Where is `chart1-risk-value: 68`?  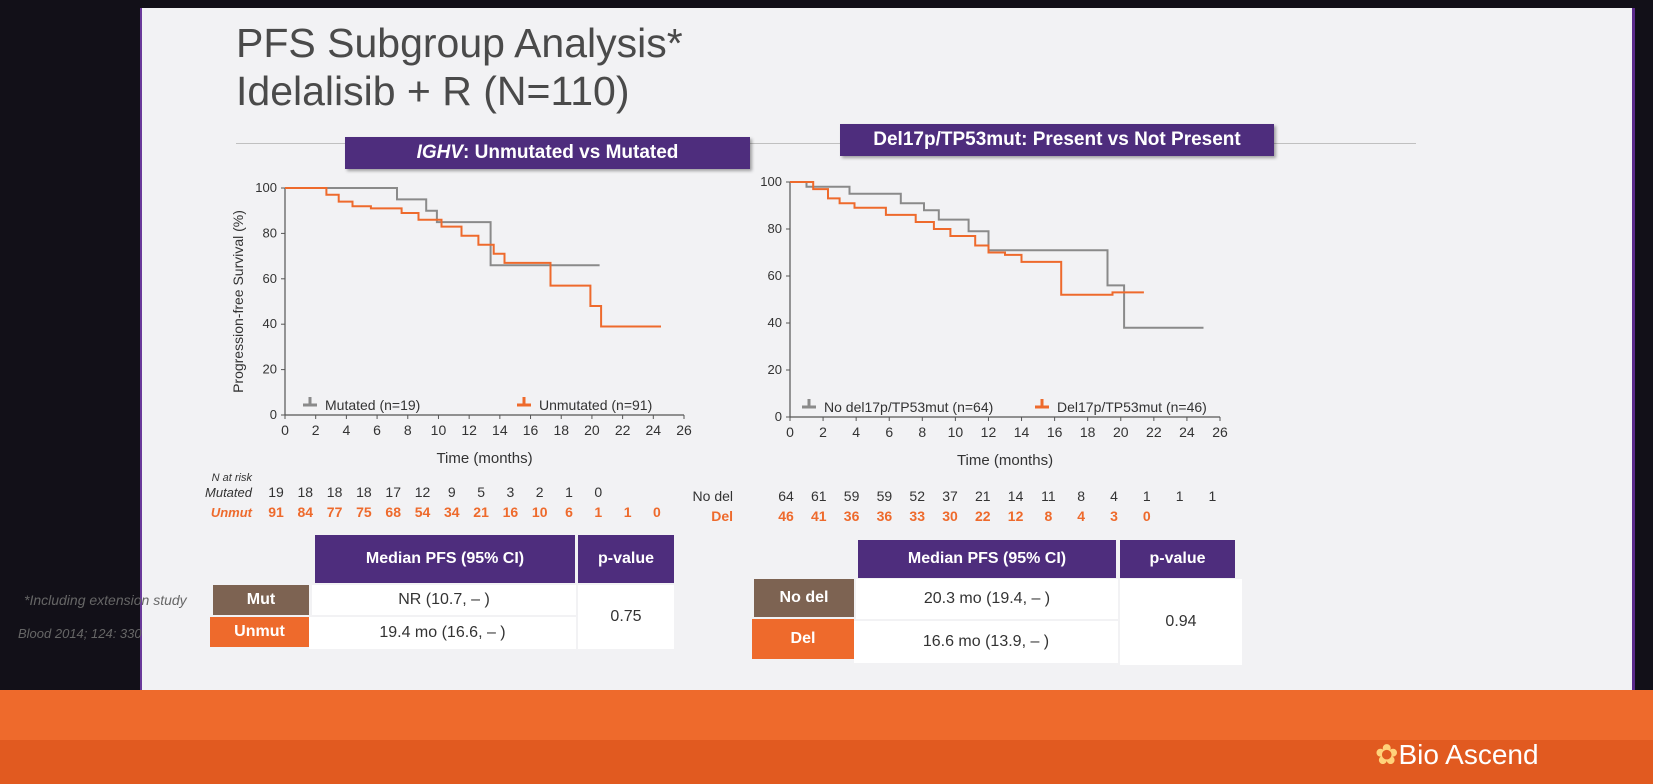
chart1-risk-value: 68 is located at coordinates (393, 512).